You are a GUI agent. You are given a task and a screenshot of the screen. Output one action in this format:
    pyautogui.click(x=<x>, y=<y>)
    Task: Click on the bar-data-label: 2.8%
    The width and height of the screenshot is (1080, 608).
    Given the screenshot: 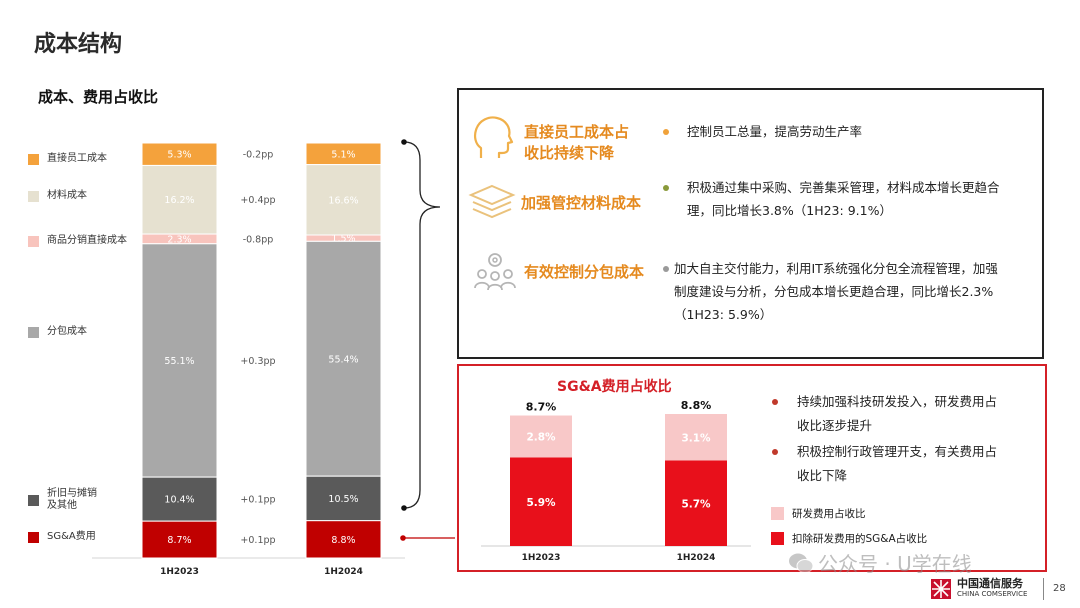 What is the action you would take?
    pyautogui.click(x=541, y=438)
    